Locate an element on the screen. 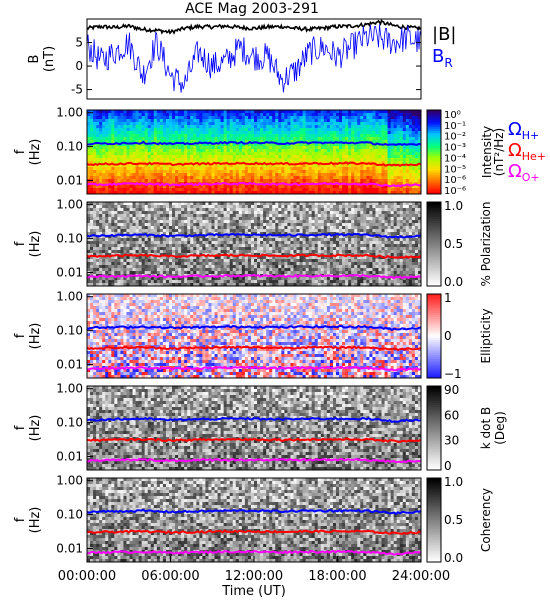  legend-b-radial-sub: R is located at coordinates (448, 63).